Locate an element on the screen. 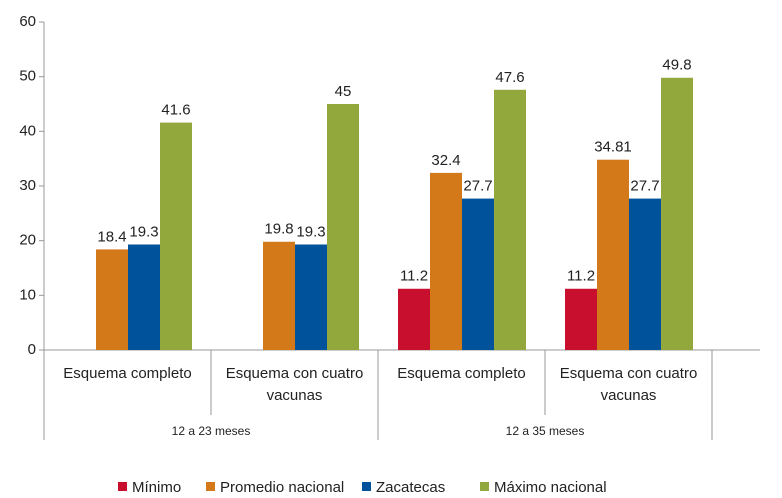 The height and width of the screenshot is (498, 782). data-label: 49.8 is located at coordinates (676, 65).